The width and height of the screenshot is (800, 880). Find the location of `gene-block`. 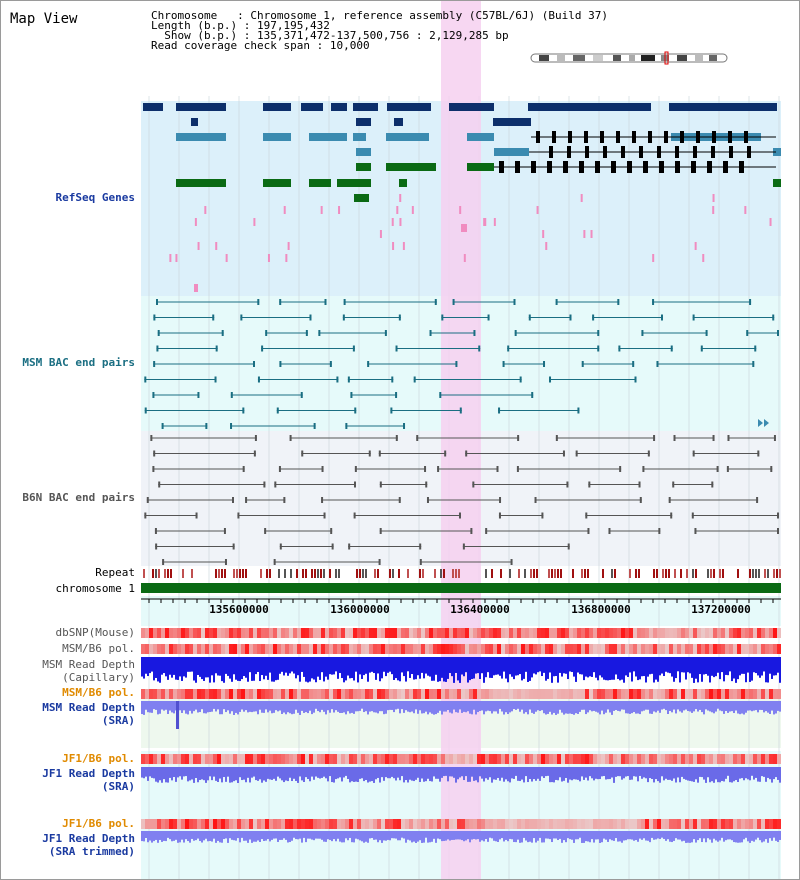

gene-block is located at coordinates (354, 183).